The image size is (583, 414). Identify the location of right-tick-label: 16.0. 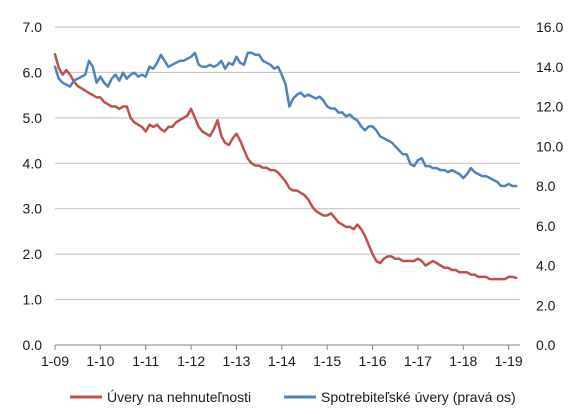
(549, 27).